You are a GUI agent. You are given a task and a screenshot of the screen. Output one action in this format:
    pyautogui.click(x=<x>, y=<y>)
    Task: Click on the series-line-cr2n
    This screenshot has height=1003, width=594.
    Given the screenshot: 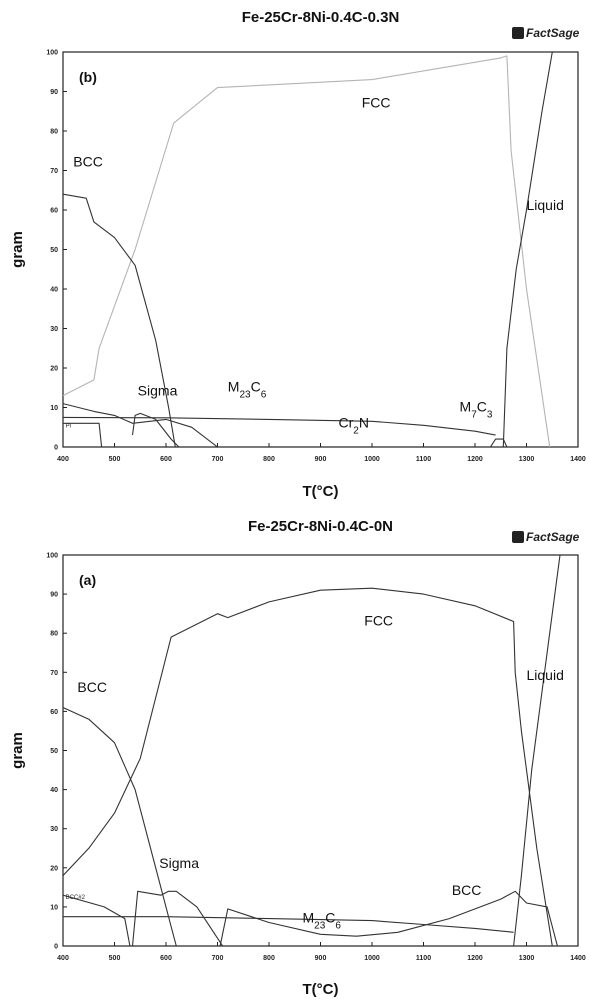 What is the action you would take?
    pyautogui.click(x=140, y=425)
    